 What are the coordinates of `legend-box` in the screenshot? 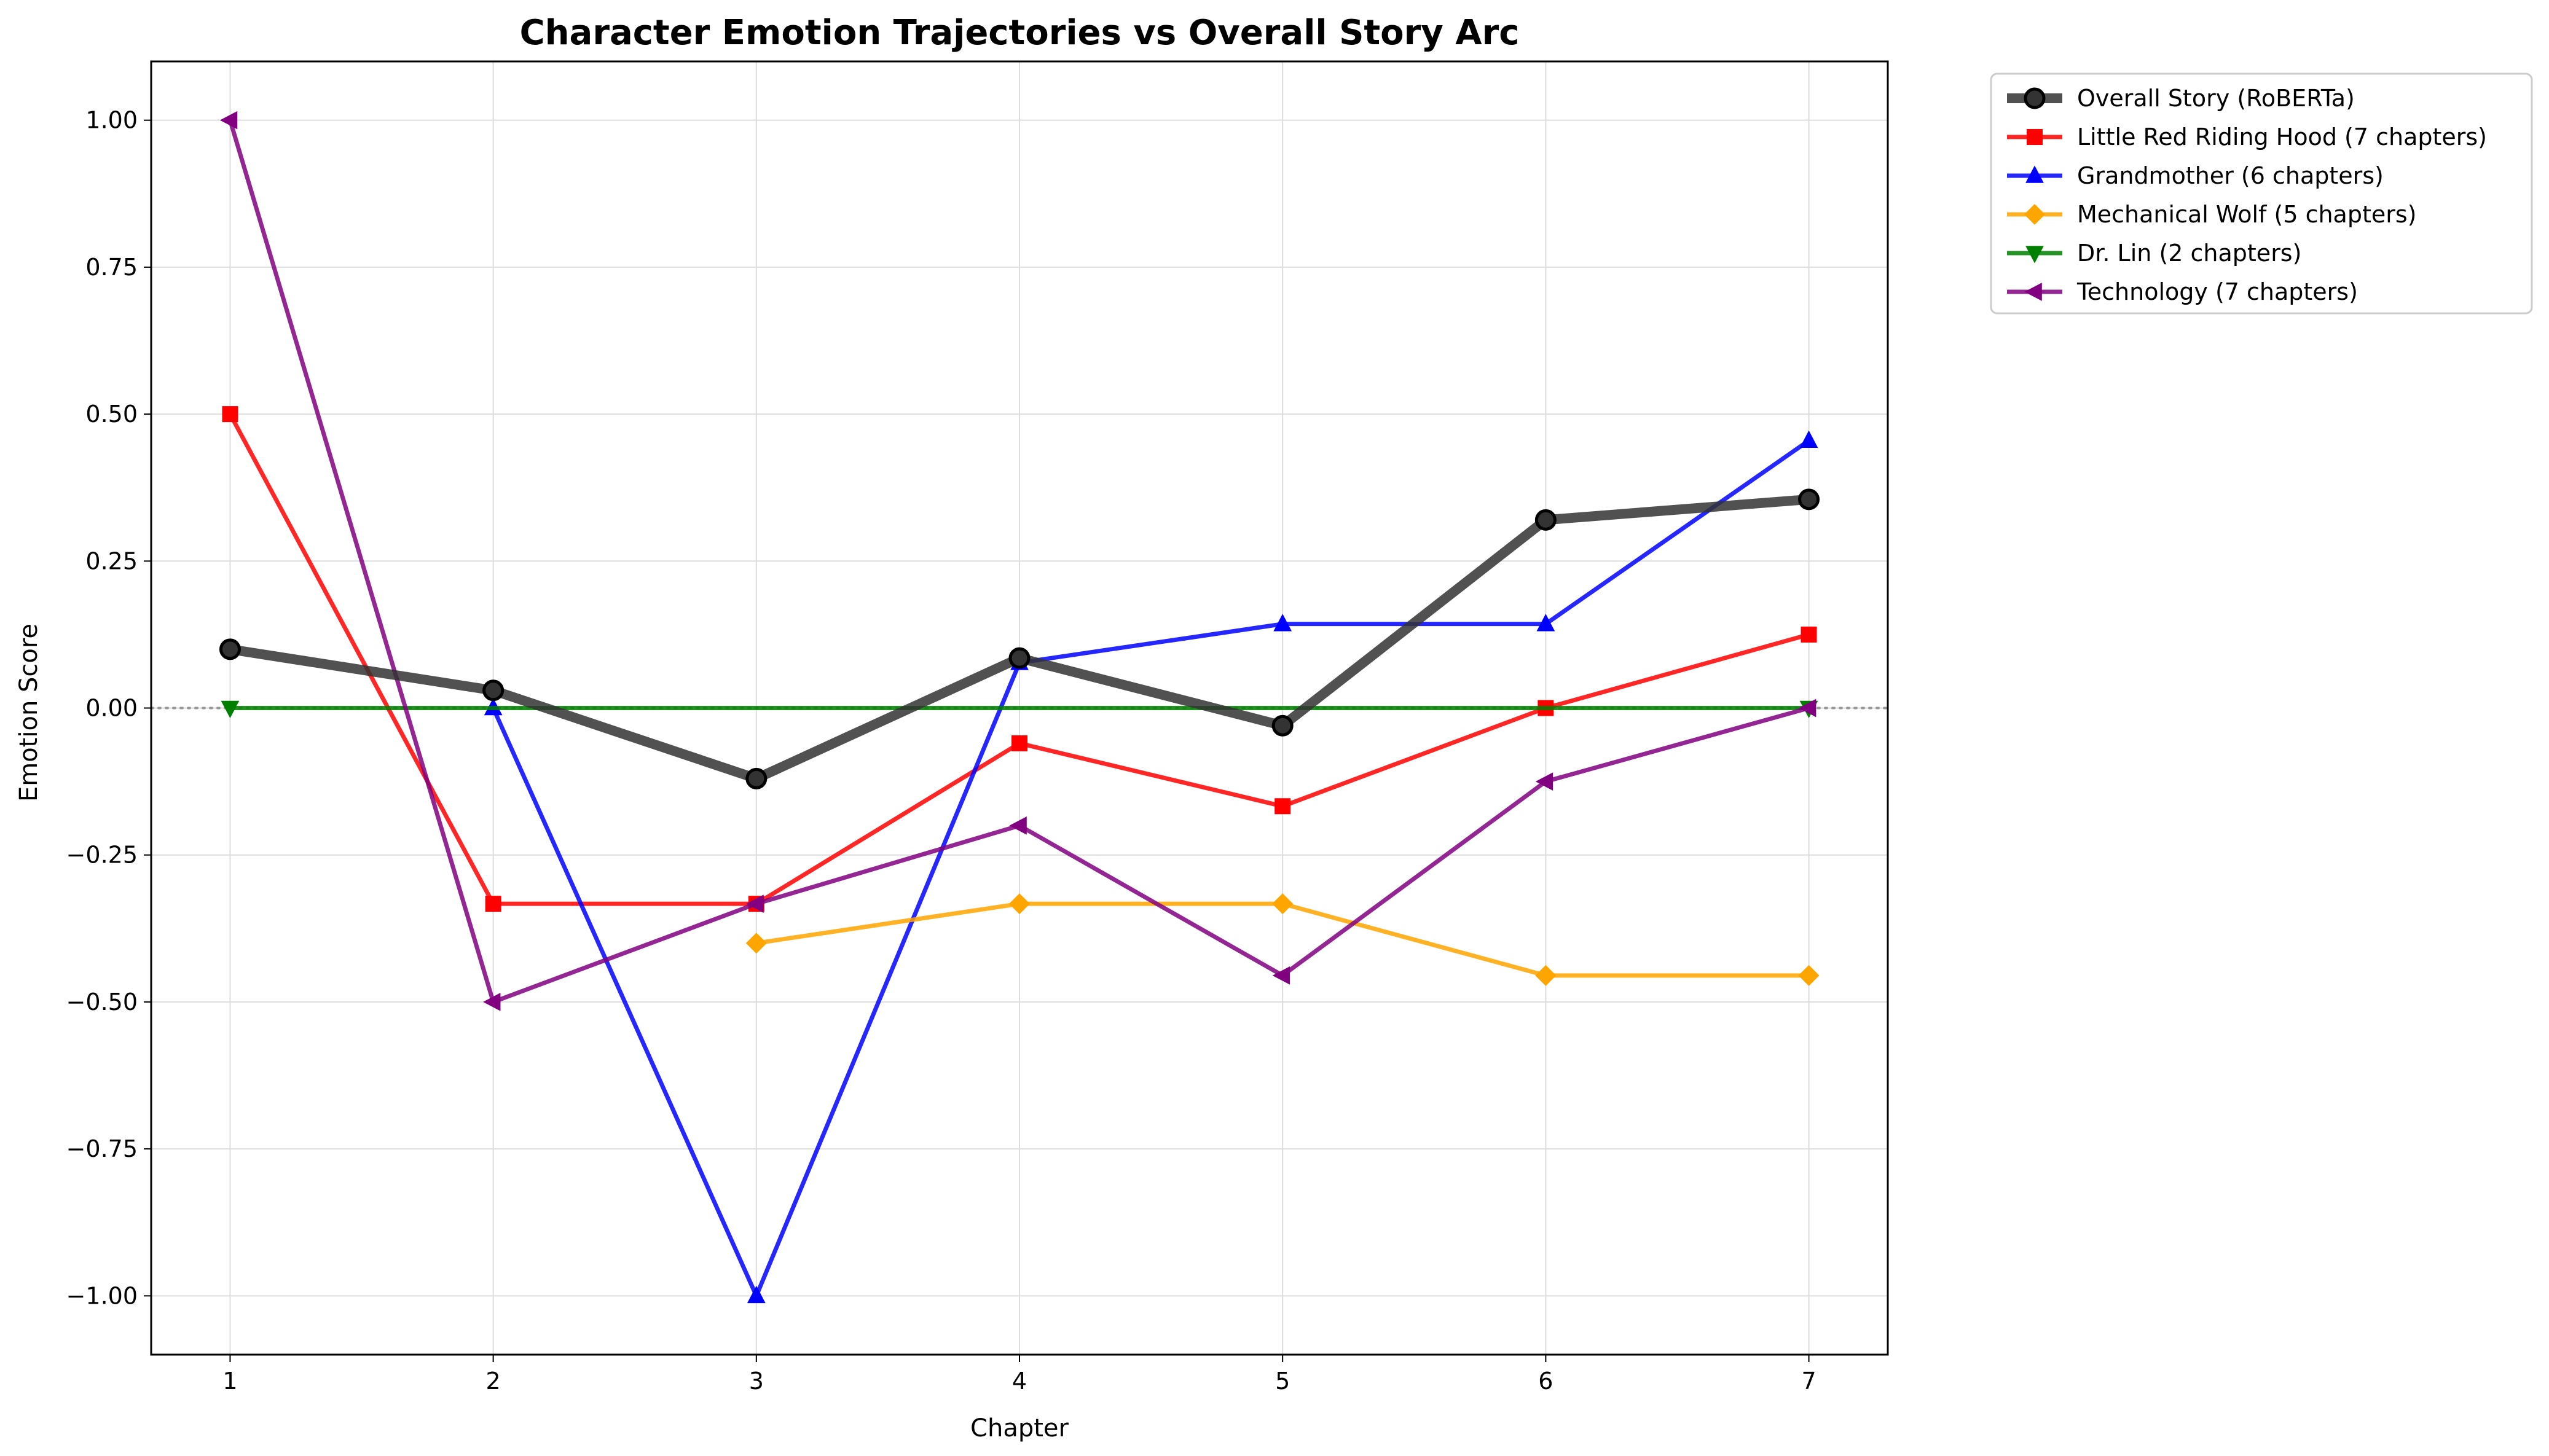 It's located at (2261, 193).